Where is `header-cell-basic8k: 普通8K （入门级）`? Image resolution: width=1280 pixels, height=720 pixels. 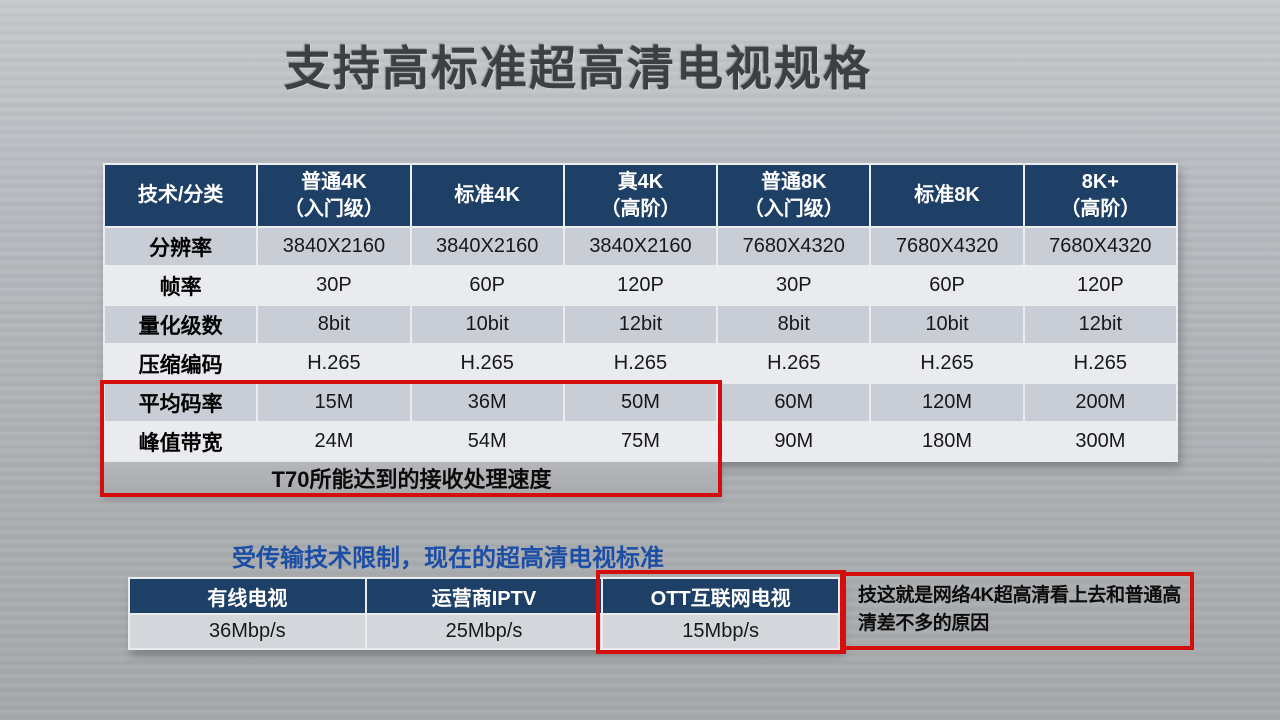 header-cell-basic8k: 普通8K （入门级） is located at coordinates (794, 195).